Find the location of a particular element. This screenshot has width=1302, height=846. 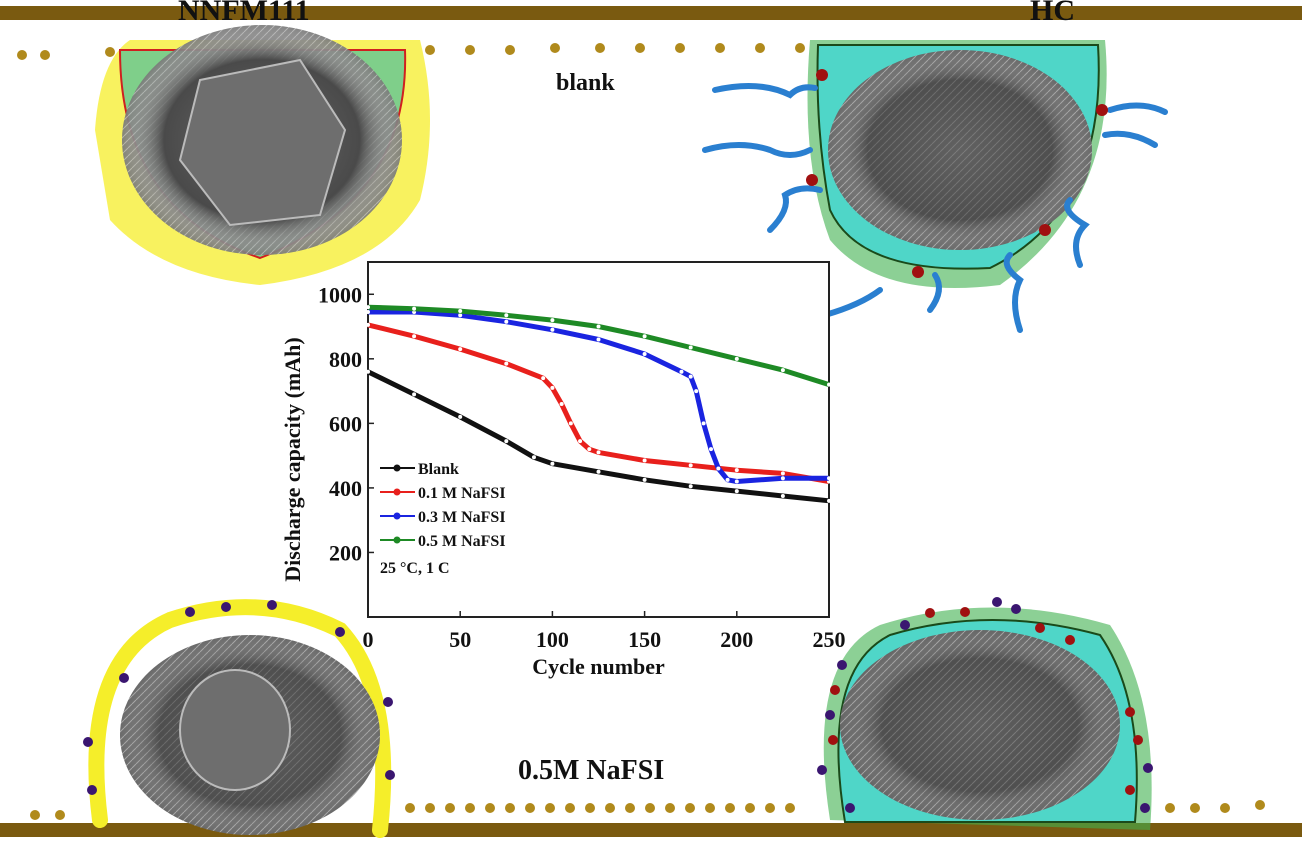

anode-particle-blank is located at coordinates (935, 186).